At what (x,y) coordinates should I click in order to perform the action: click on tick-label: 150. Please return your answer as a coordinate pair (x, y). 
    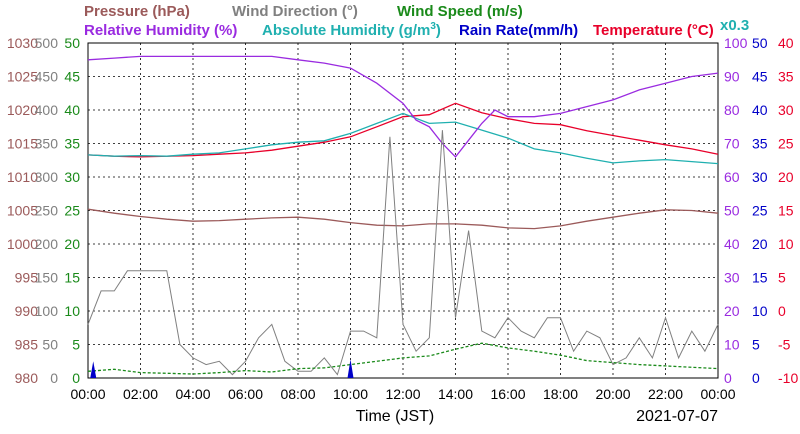
    Looking at the image, I should click on (47, 278).